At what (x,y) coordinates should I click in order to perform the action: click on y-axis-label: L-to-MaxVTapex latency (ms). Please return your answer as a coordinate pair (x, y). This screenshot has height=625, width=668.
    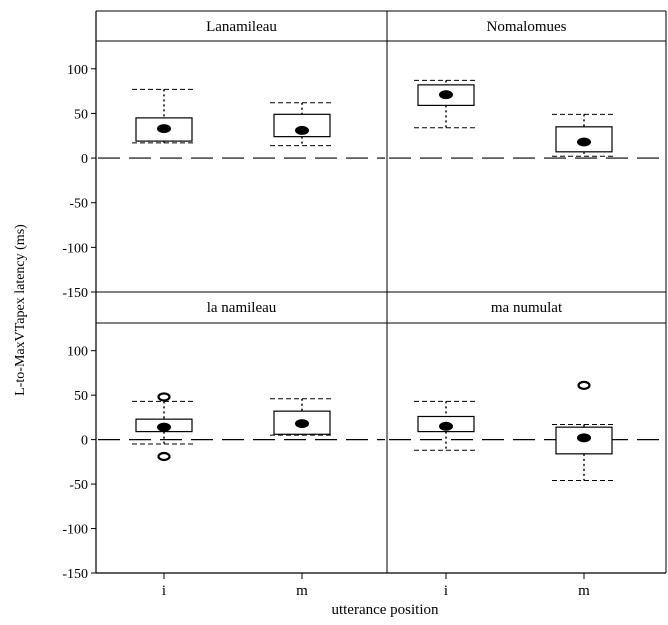
    Looking at the image, I should click on (20, 310).